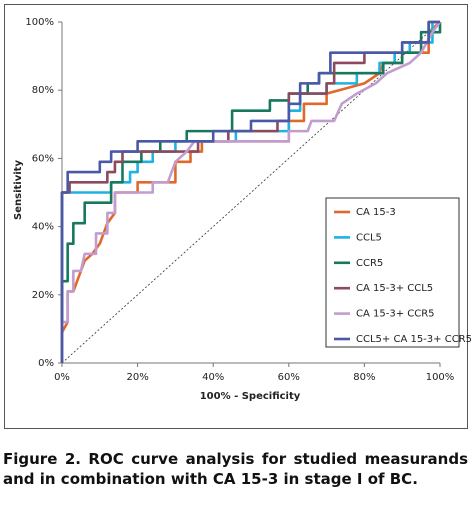  I want to click on y-axis-label: Sensitivity, so click(18, 190).